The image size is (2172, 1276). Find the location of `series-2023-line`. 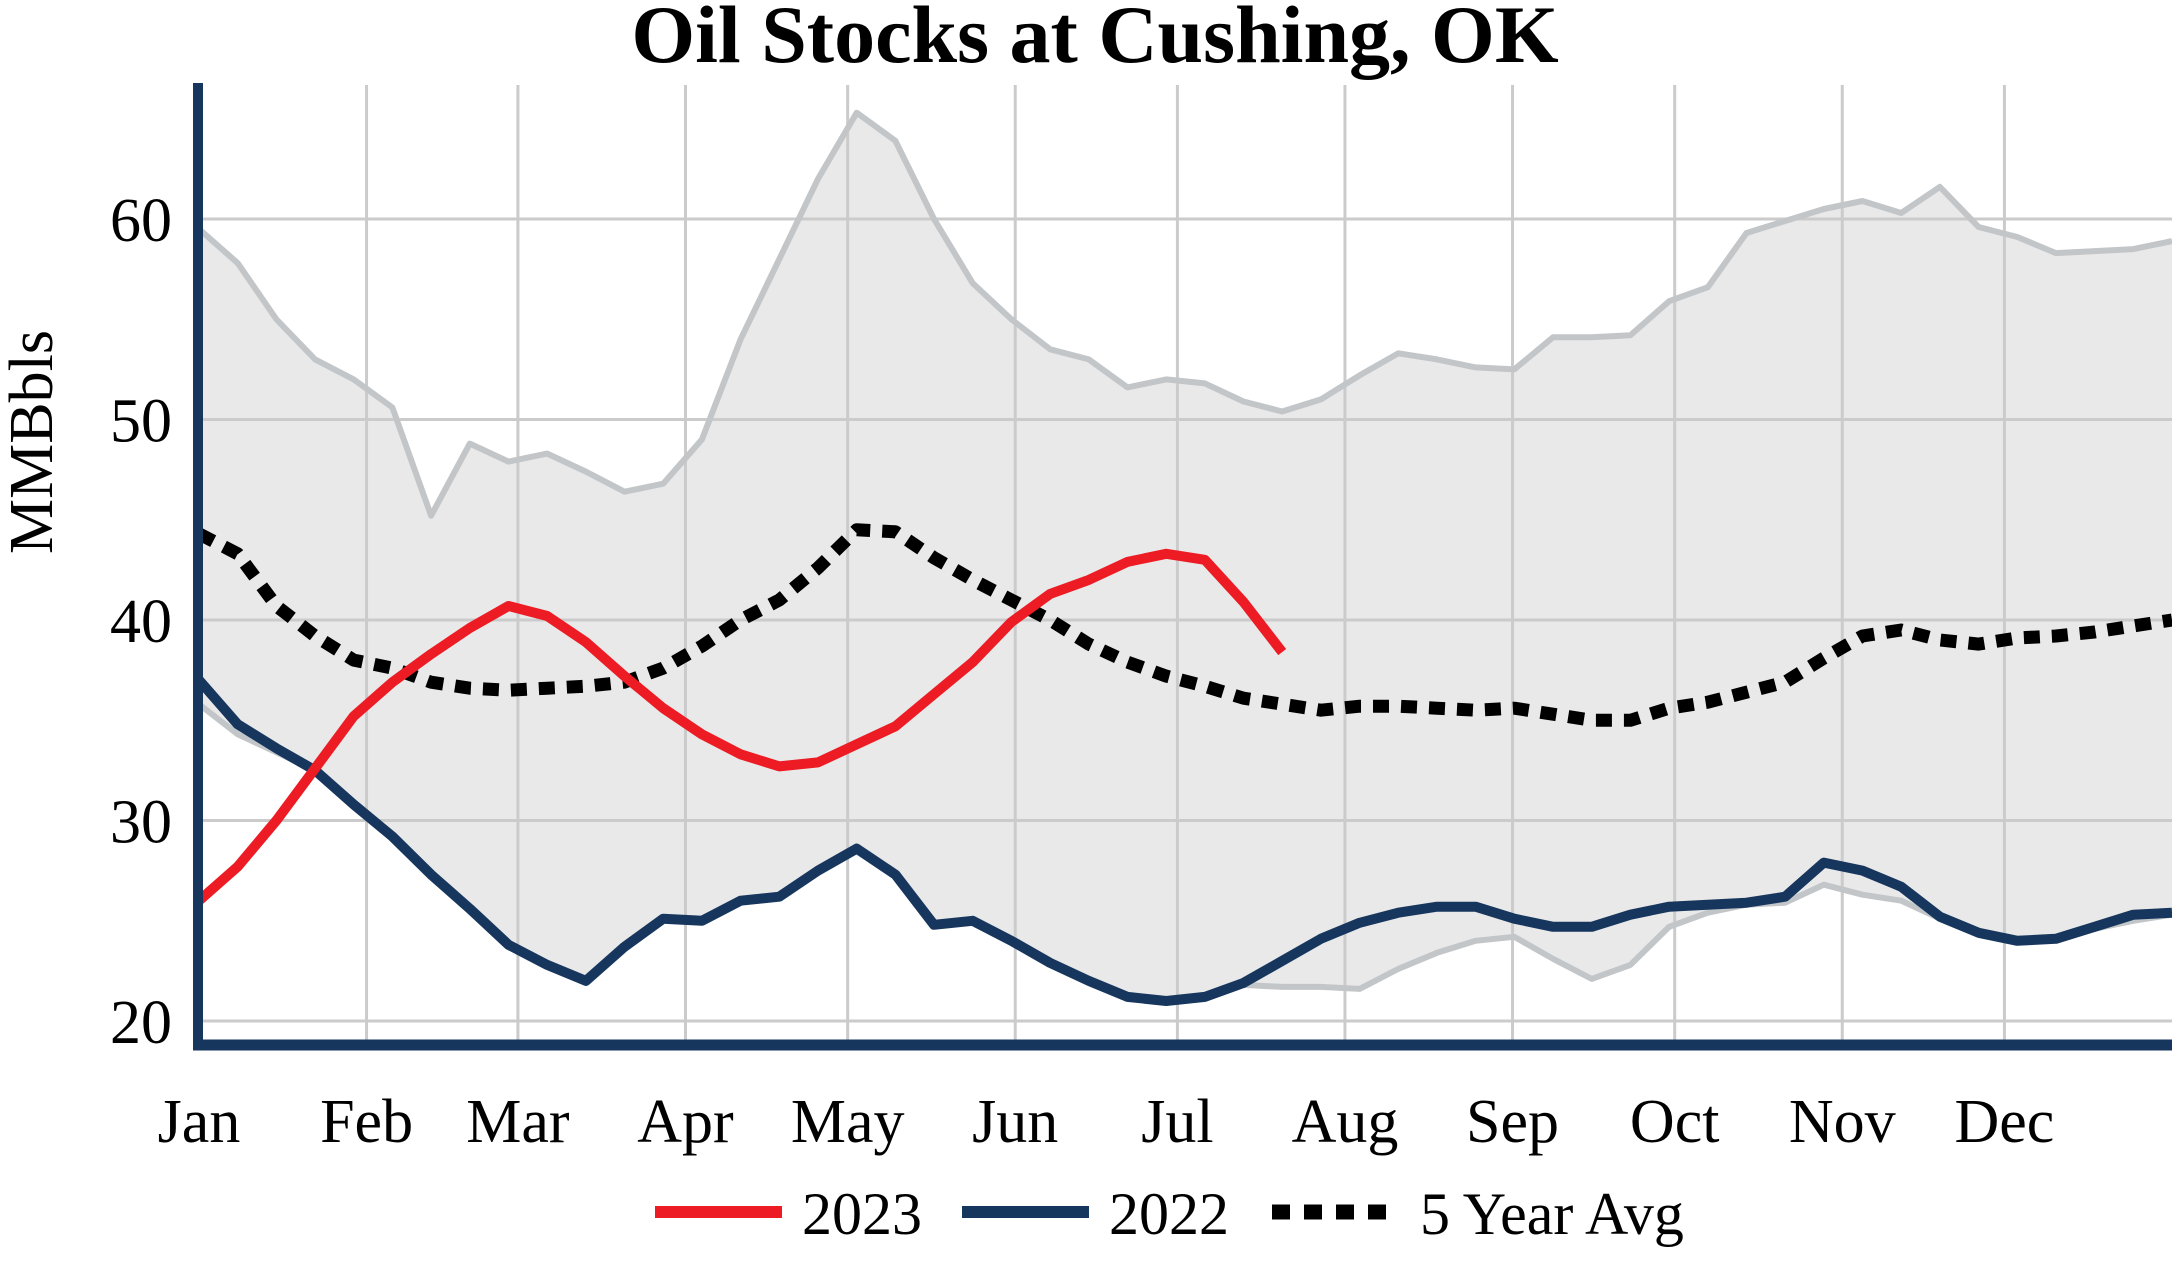

series-2023-line is located at coordinates (741, 726).